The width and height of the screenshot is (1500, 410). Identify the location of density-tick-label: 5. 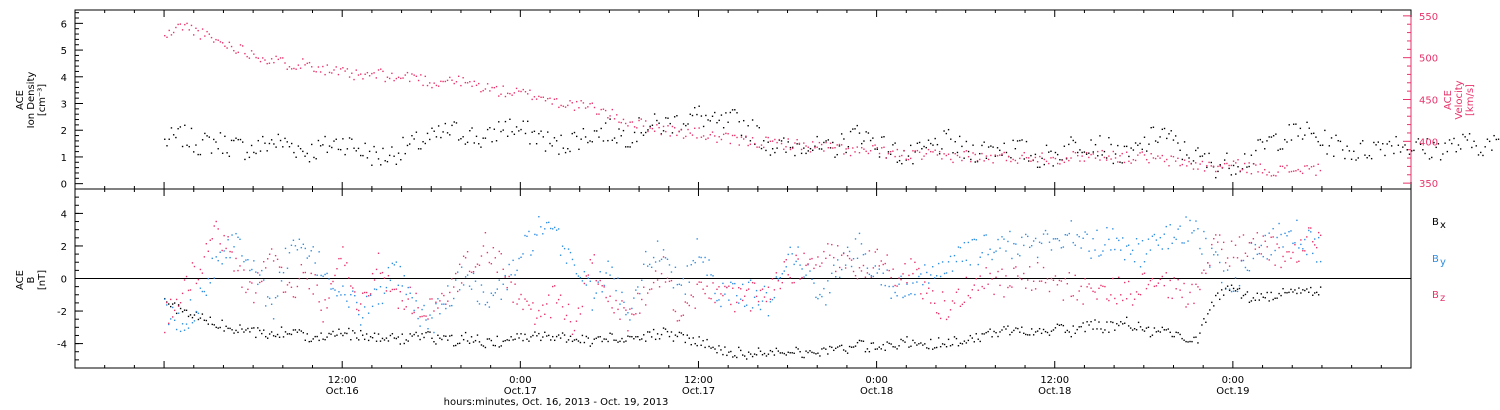
(64, 51).